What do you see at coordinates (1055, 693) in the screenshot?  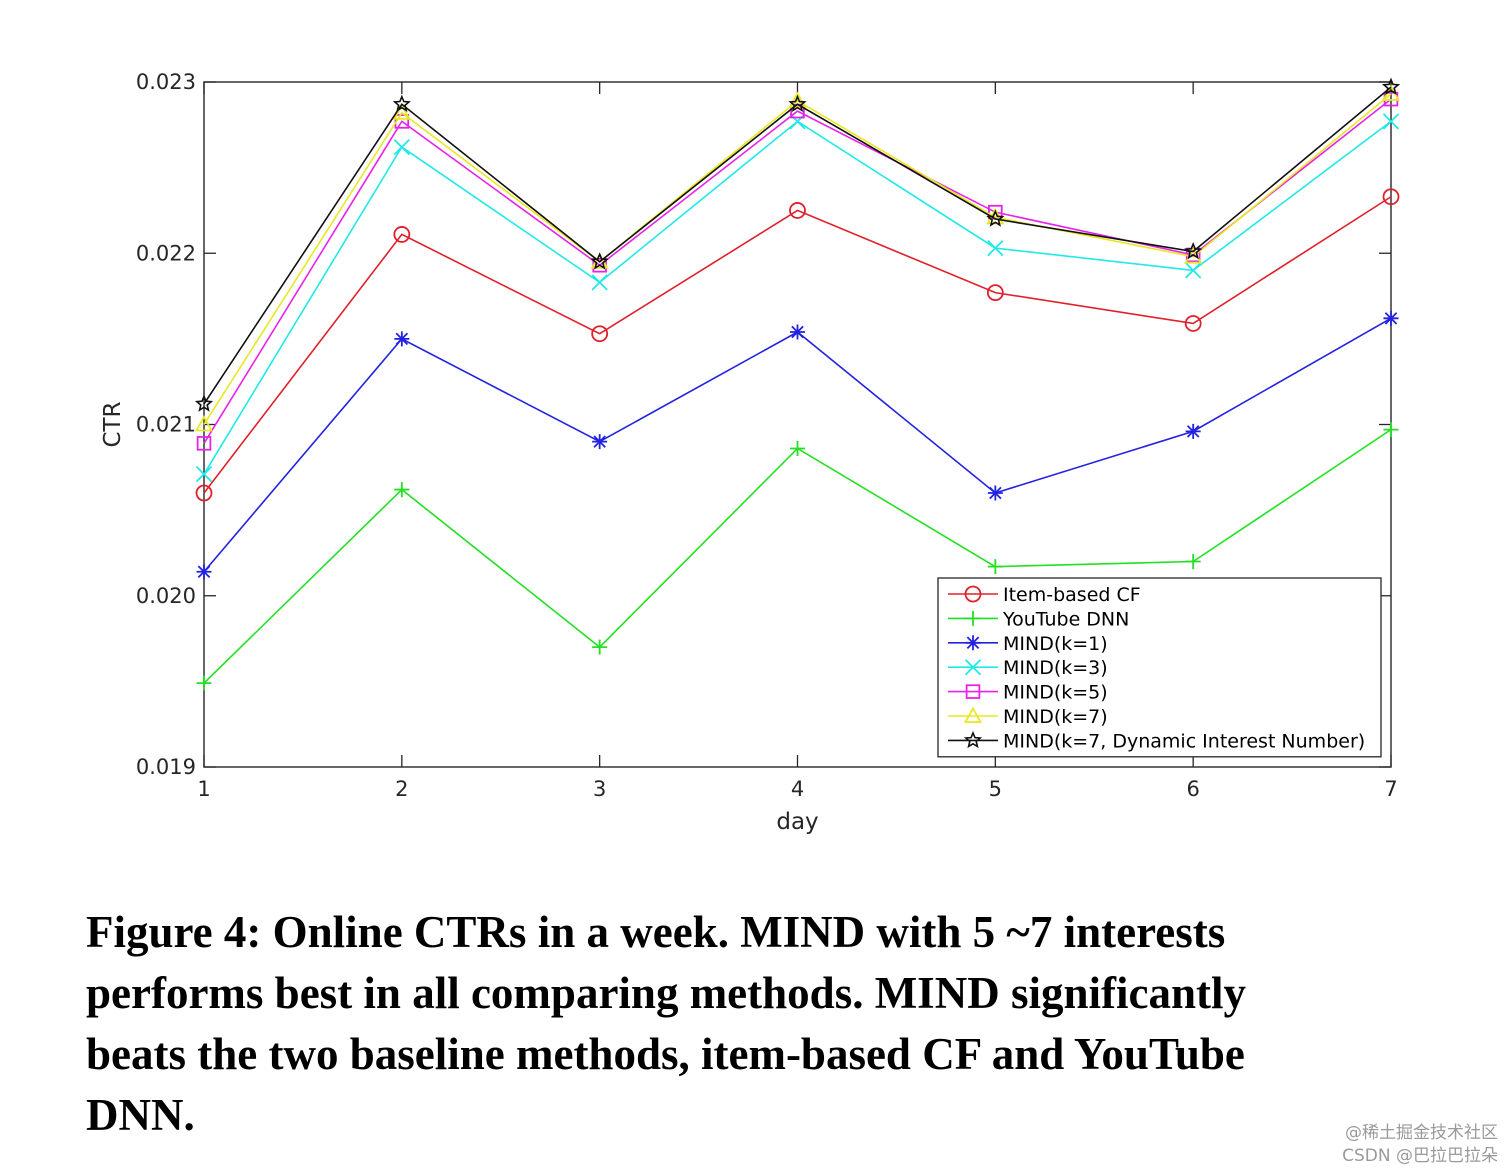 I see `legend-label-4: MIND(k=5)` at bounding box center [1055, 693].